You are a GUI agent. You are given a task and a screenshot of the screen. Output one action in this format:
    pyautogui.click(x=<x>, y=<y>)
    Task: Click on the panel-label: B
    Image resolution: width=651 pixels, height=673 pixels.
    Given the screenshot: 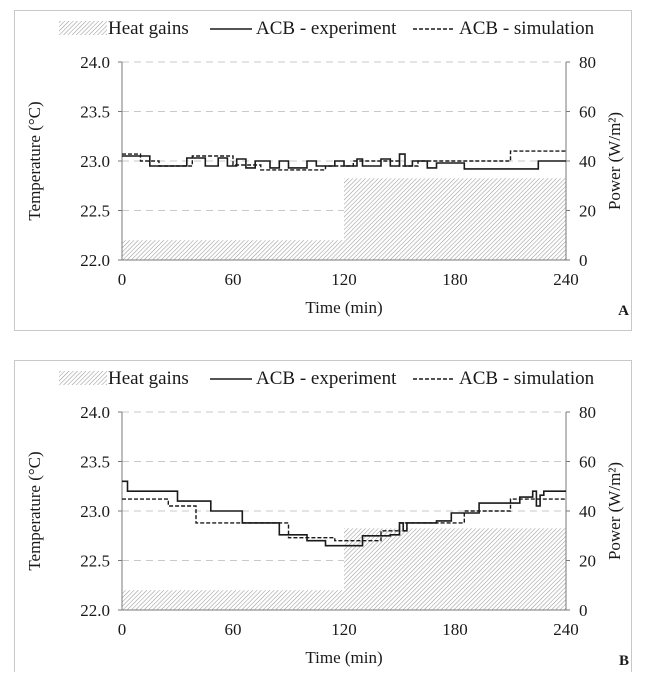 What is the action you would take?
    pyautogui.click(x=624, y=661)
    